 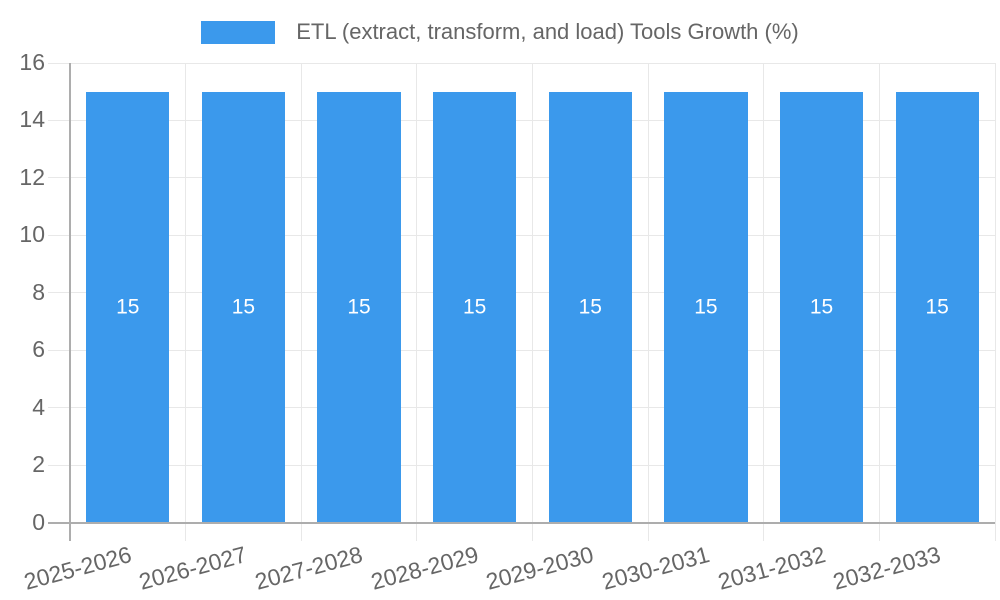 I want to click on legend-swatch, so click(x=238, y=32).